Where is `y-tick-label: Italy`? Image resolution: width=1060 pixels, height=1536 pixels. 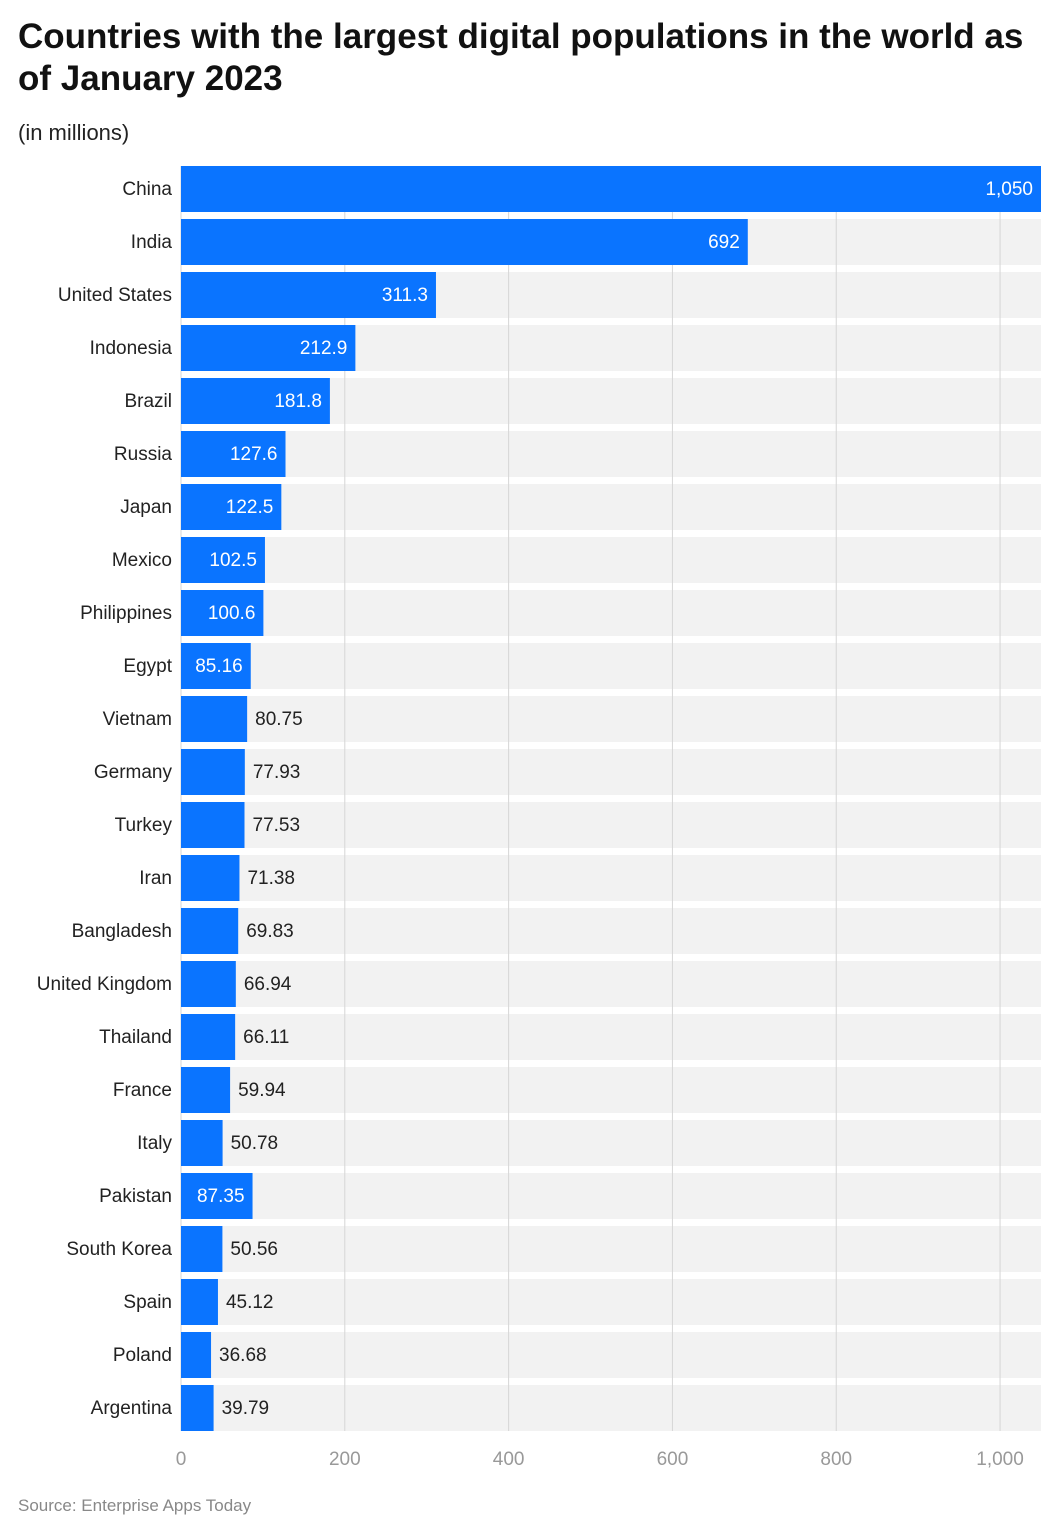
y-tick-label: Italy is located at coordinates (154, 1143).